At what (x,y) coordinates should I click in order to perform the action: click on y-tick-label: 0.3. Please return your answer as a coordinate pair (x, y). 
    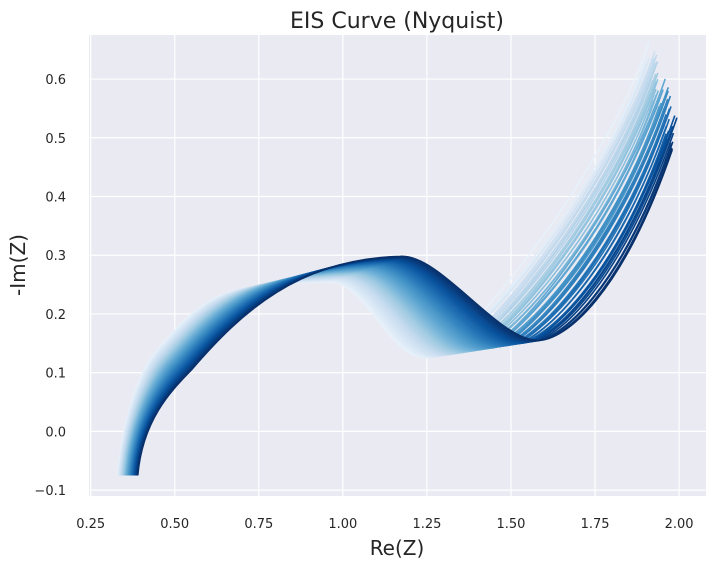
    Looking at the image, I should click on (55, 256).